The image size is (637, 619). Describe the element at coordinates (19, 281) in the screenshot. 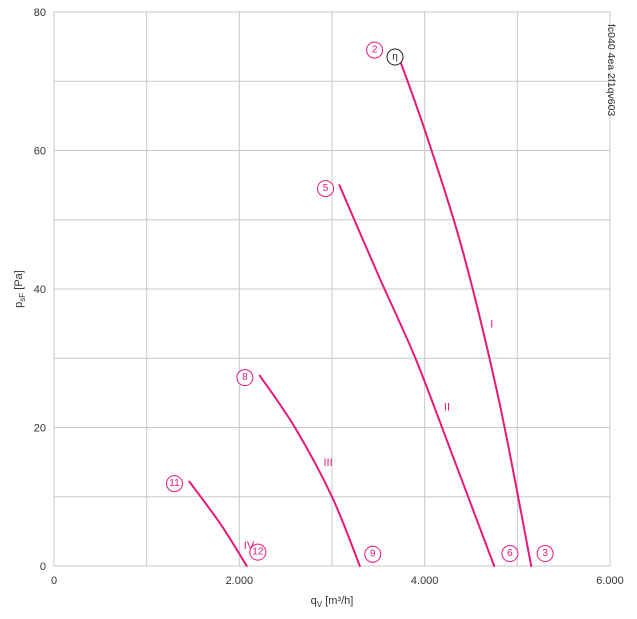

I see `y-axis-label-unit: [Pa]` at that location.